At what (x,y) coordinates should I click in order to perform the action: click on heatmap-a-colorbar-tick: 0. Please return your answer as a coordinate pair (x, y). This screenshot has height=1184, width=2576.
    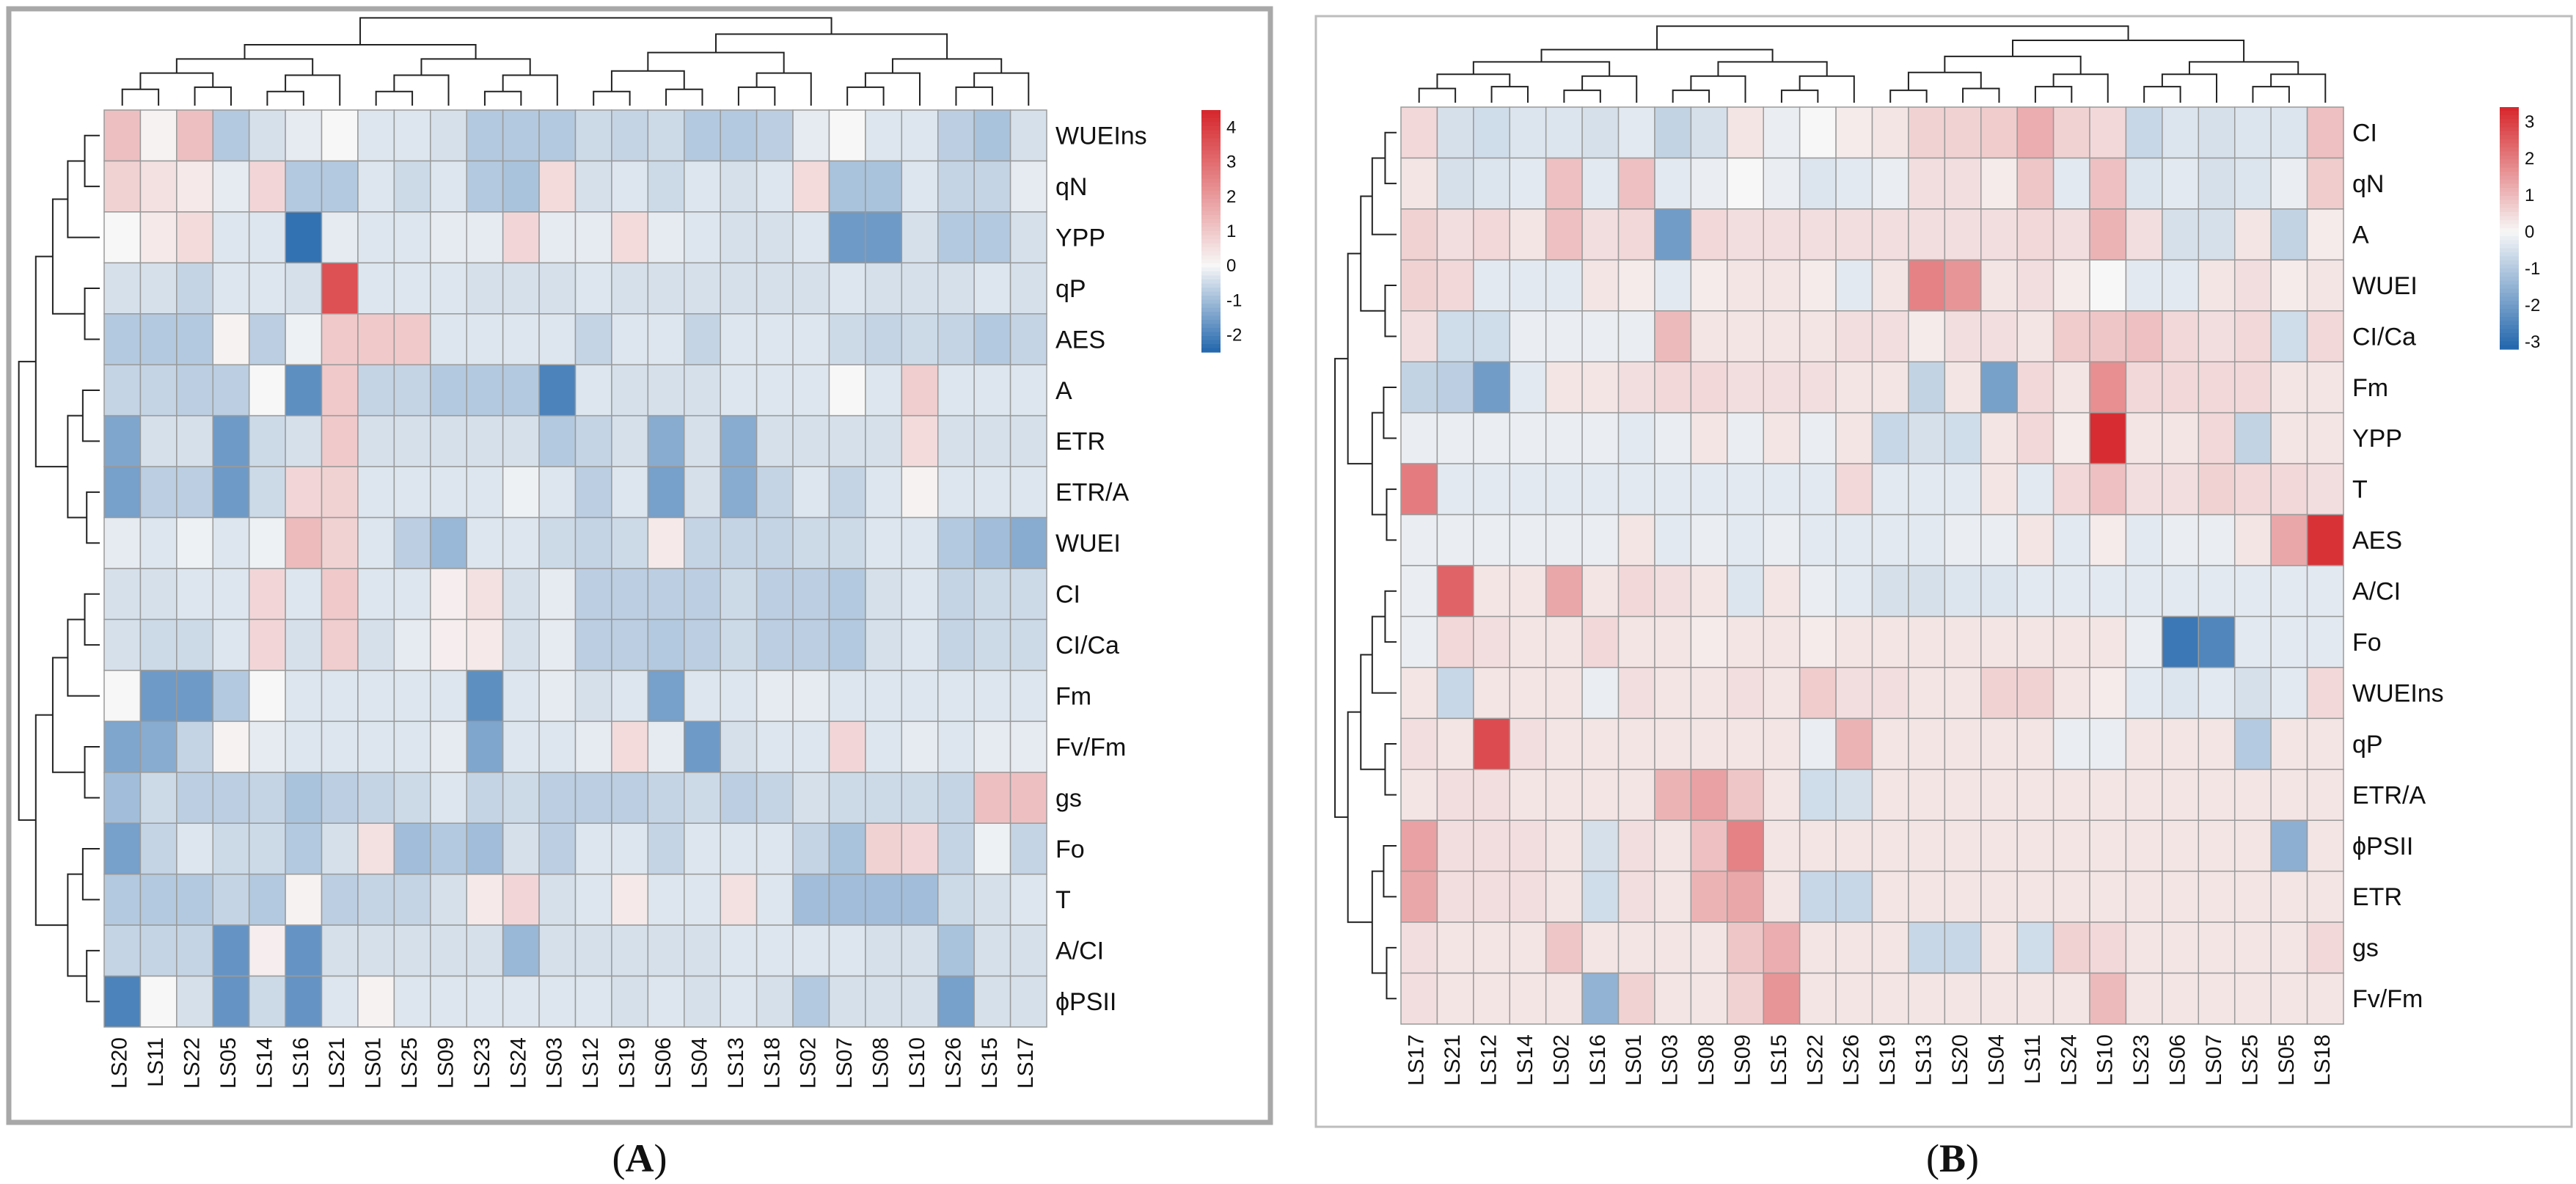
    Looking at the image, I should click on (1231, 266).